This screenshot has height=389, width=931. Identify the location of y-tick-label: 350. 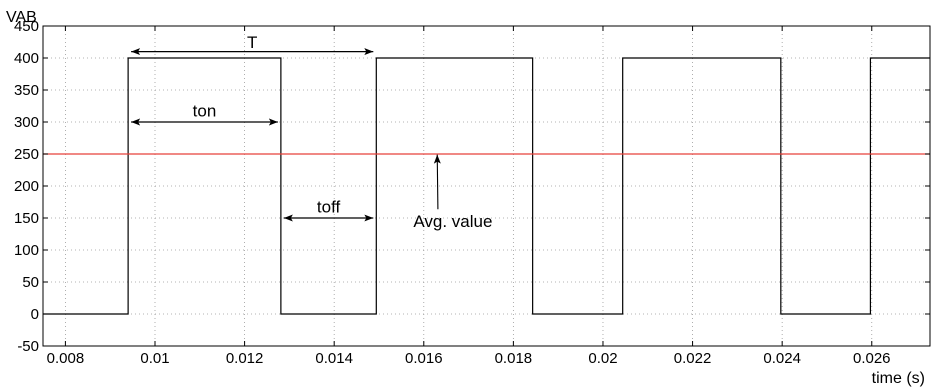
(26, 90).